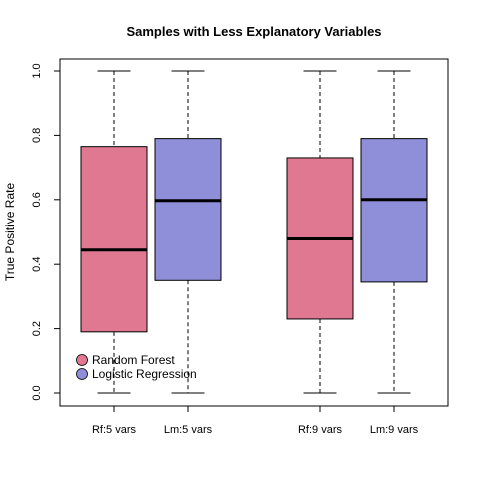 Image resolution: width=480 pixels, height=480 pixels. I want to click on y-tick-label: 0.0, so click(37, 392).